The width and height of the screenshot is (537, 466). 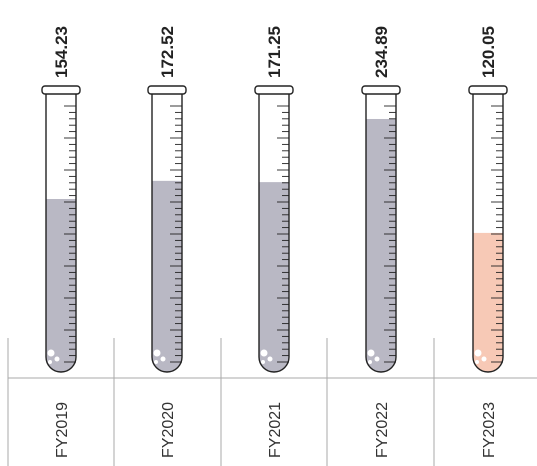 I want to click on value-label: 172.52, so click(x=167, y=52).